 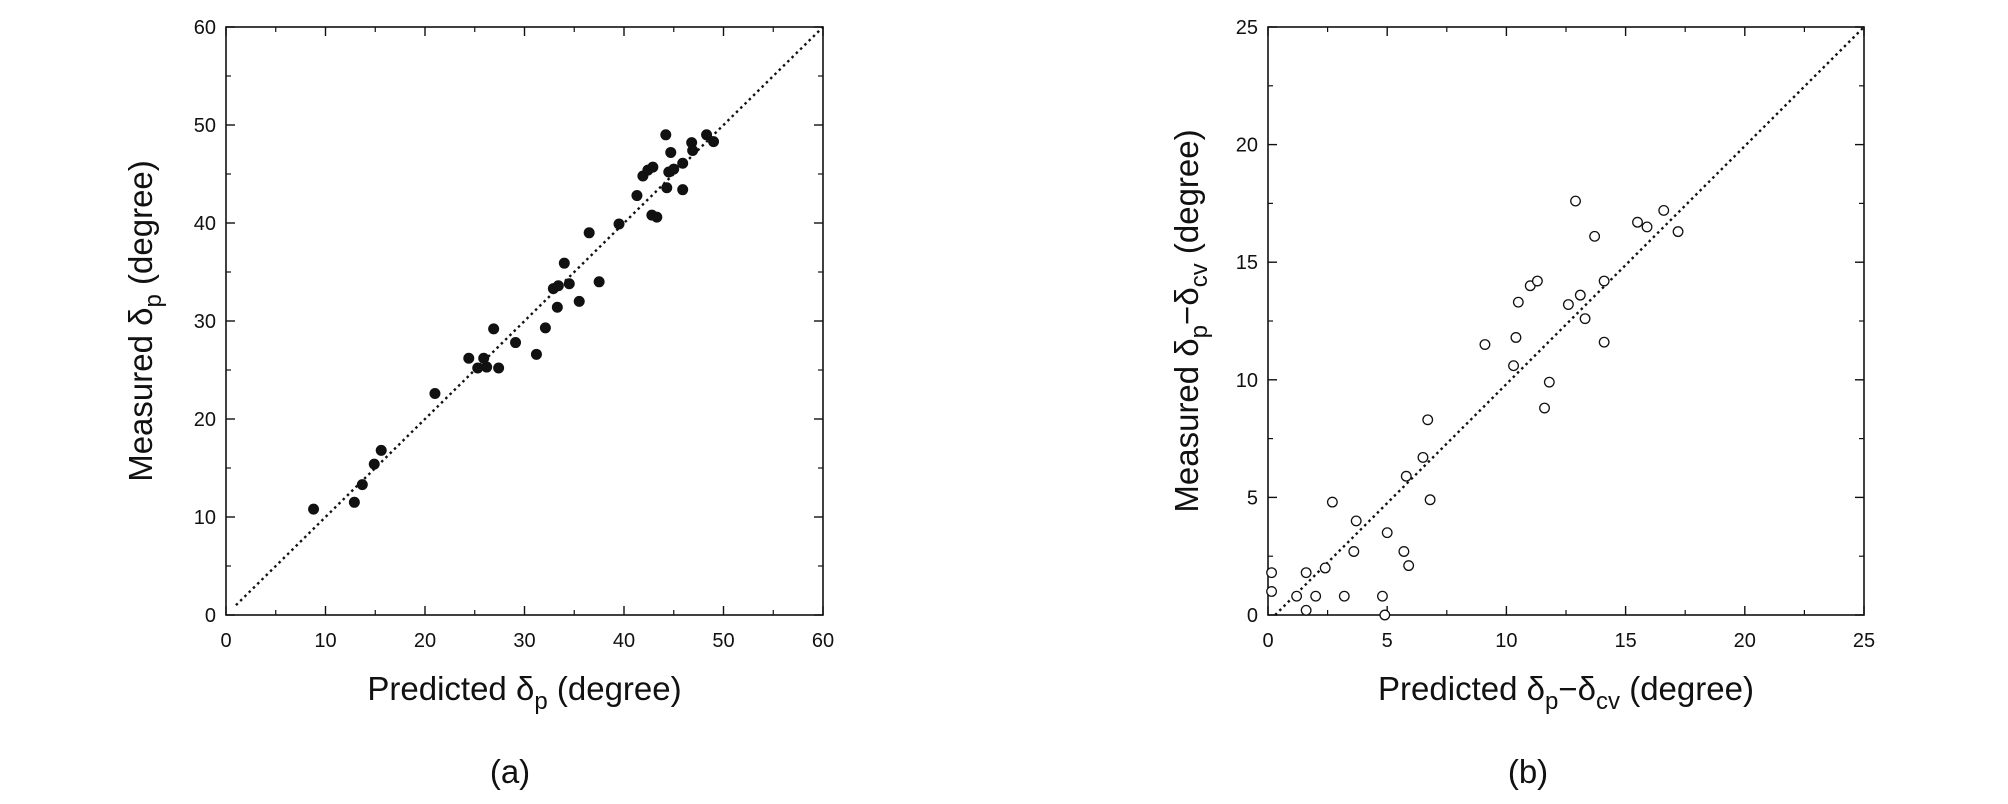 I want to click on y-axis-label: Measured δp (degree), so click(x=144, y=321).